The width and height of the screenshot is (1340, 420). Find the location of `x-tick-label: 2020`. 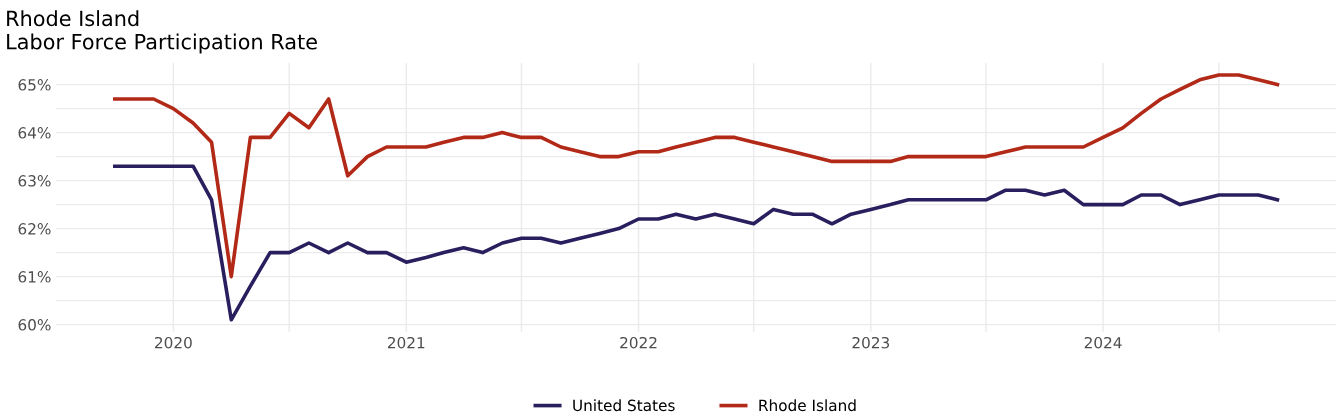

x-tick-label: 2020 is located at coordinates (173, 342).